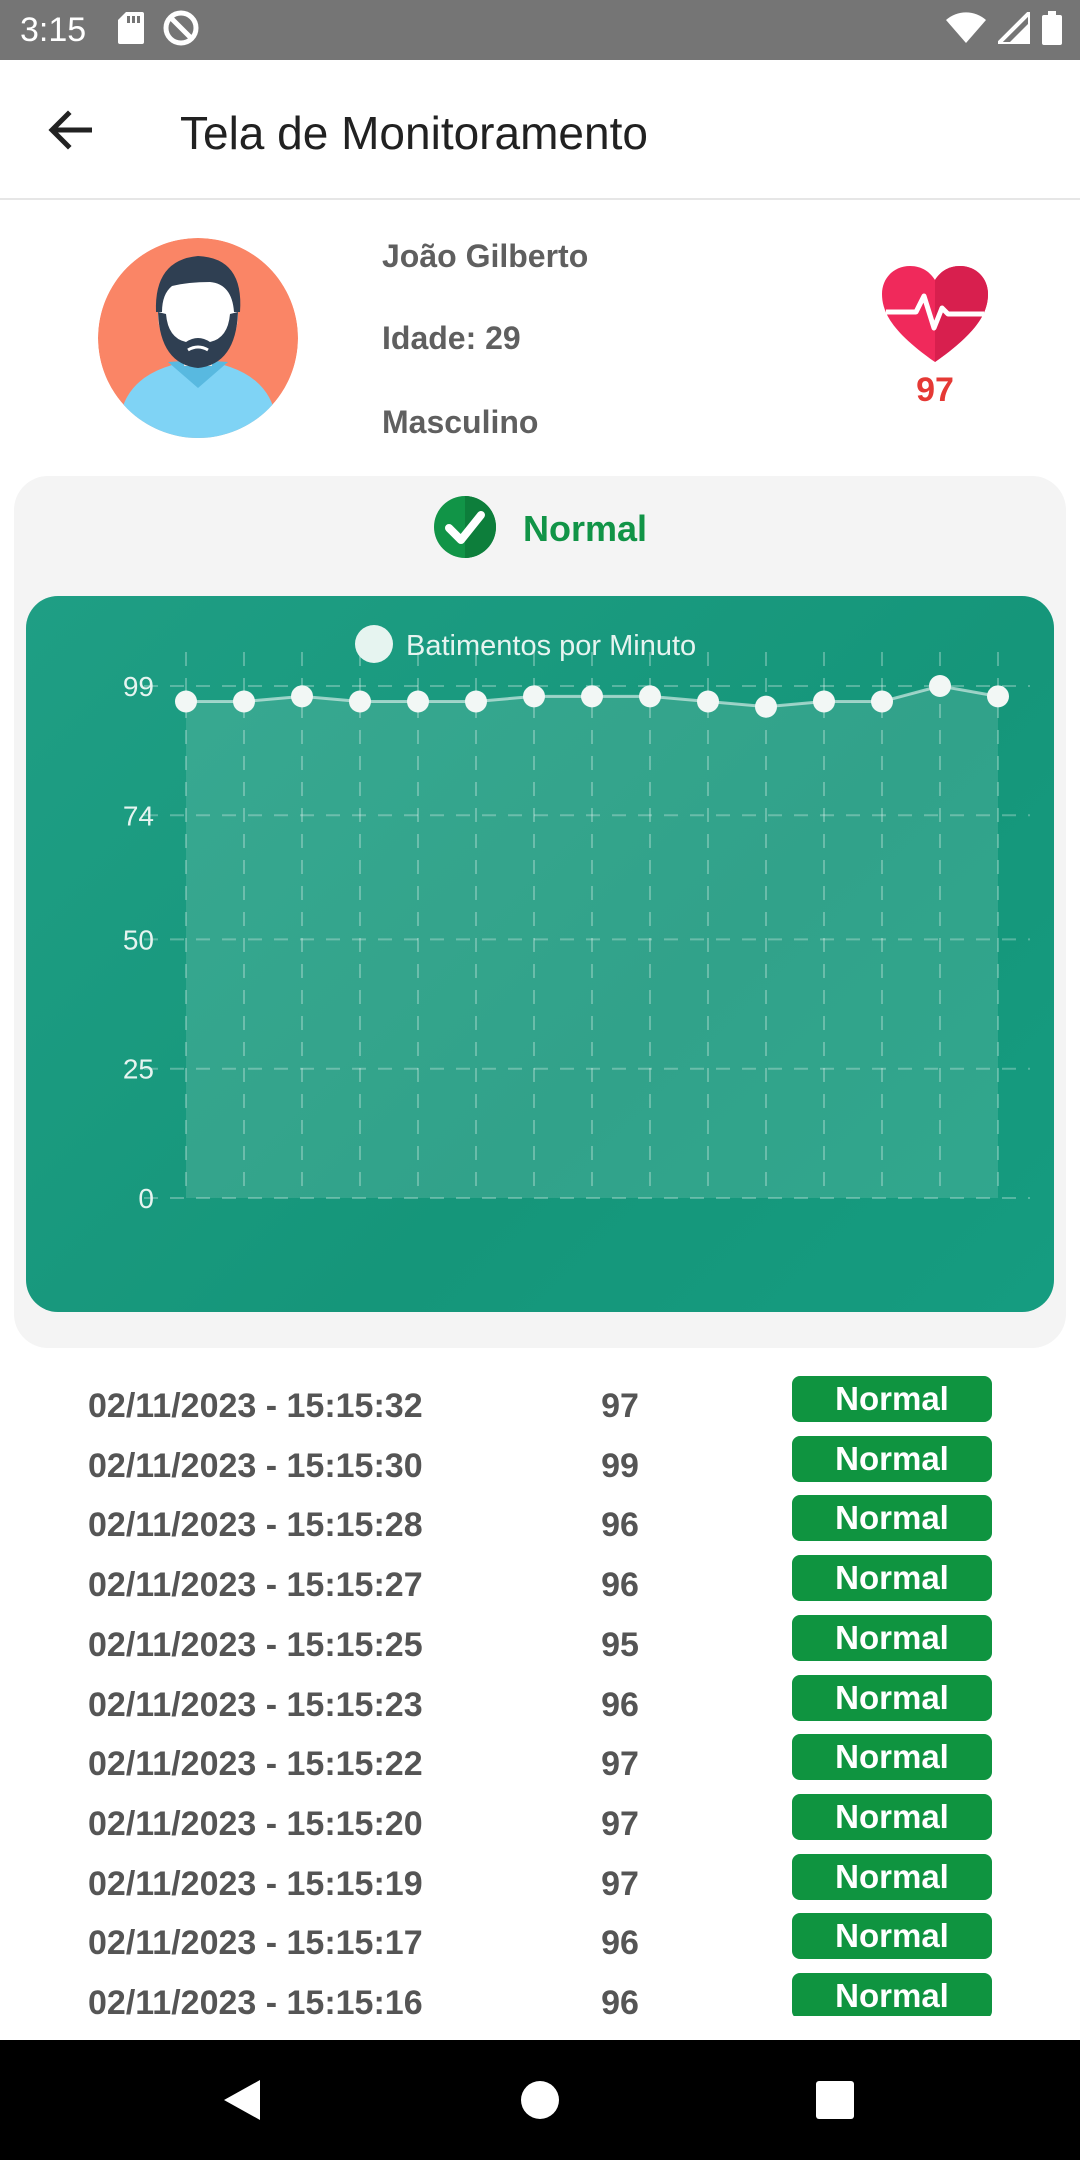 This screenshot has width=1080, height=2160. I want to click on do-not-disturb-icon, so click(181, 30).